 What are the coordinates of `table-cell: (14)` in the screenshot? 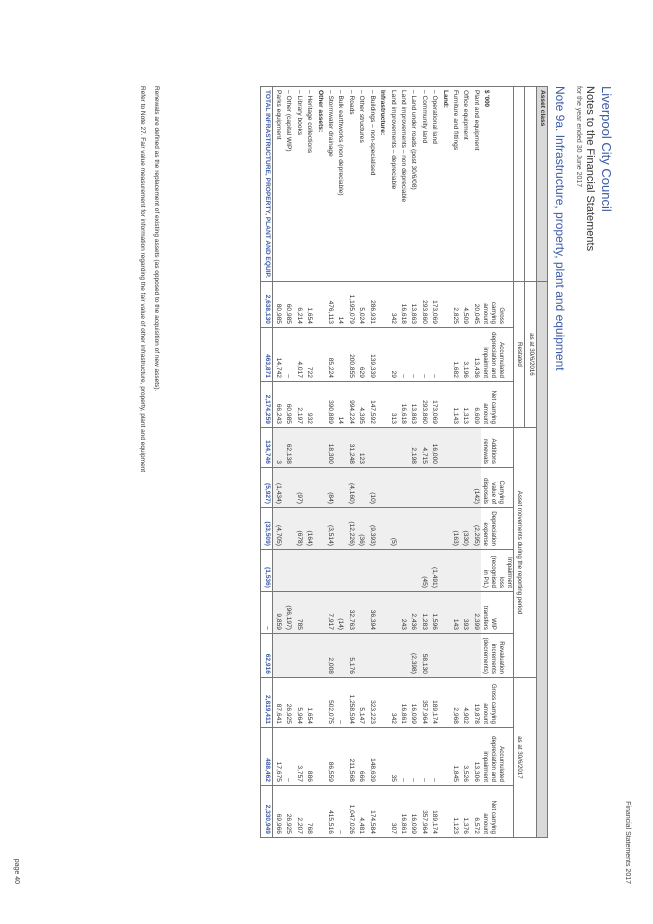 It's located at (340, 612).